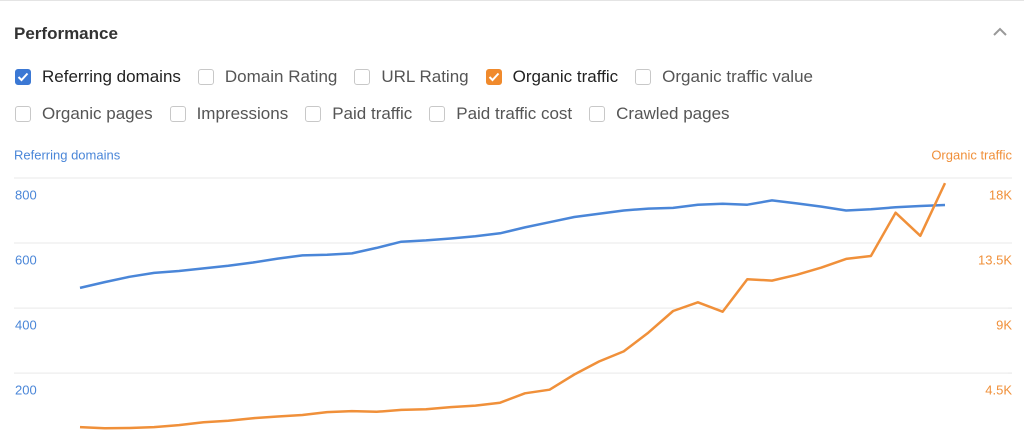 Image resolution: width=1024 pixels, height=430 pixels. Describe the element at coordinates (281, 76) in the screenshot. I see `checkbox-label: Domain Rating` at that location.